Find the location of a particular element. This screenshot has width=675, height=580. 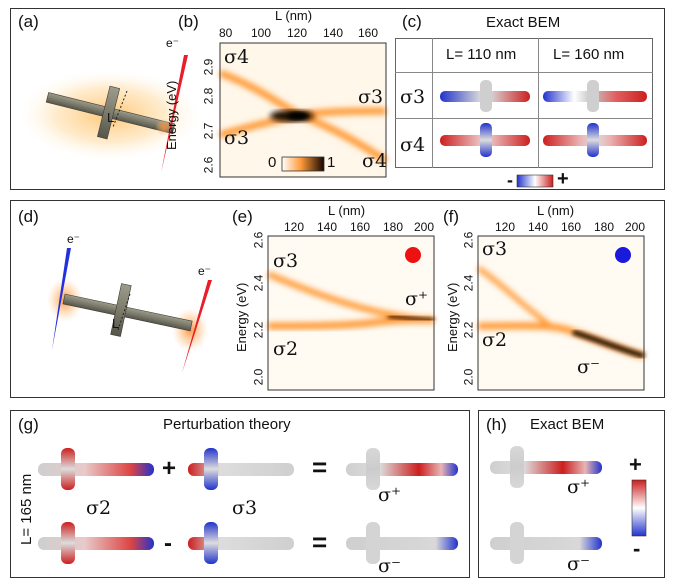

e-mode-s2: σ2 is located at coordinates (286, 349).